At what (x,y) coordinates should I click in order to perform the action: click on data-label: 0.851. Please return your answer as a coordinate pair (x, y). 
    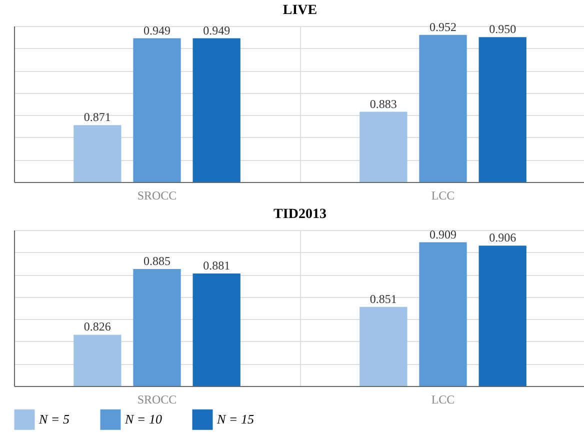
    Looking at the image, I should click on (383, 299).